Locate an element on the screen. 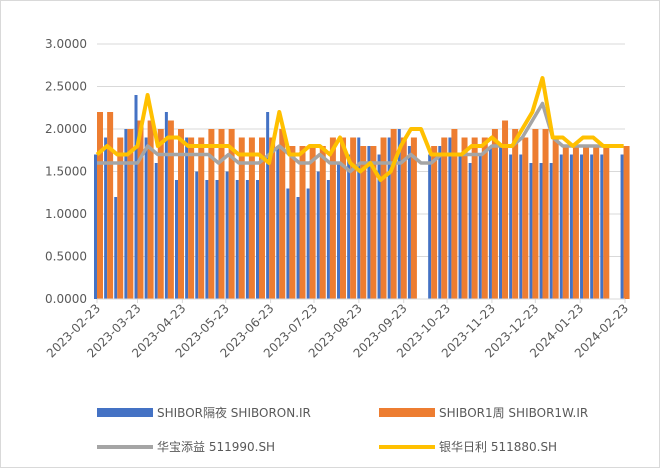 This screenshot has height=468, width=660. y-tick-label: 2.5000 is located at coordinates (66, 87).